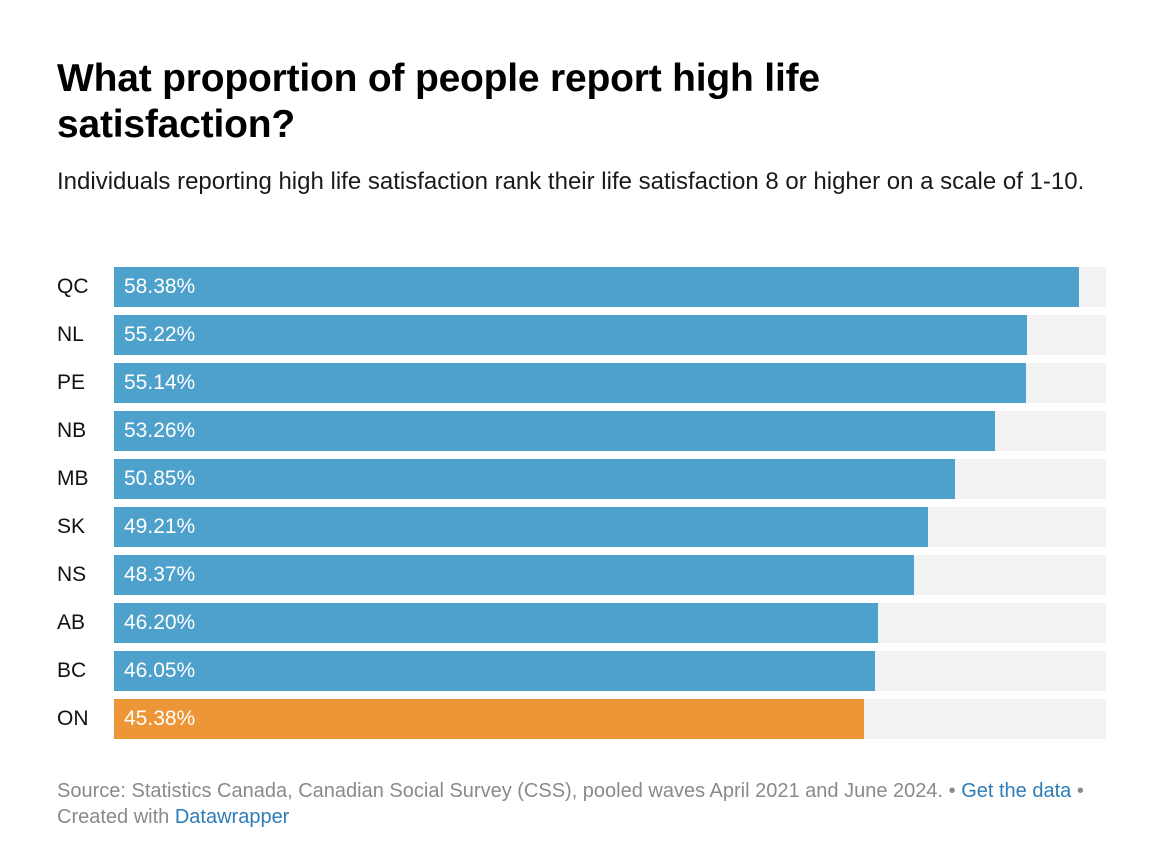  Describe the element at coordinates (71, 622) in the screenshot. I see `category-label: AB` at that location.